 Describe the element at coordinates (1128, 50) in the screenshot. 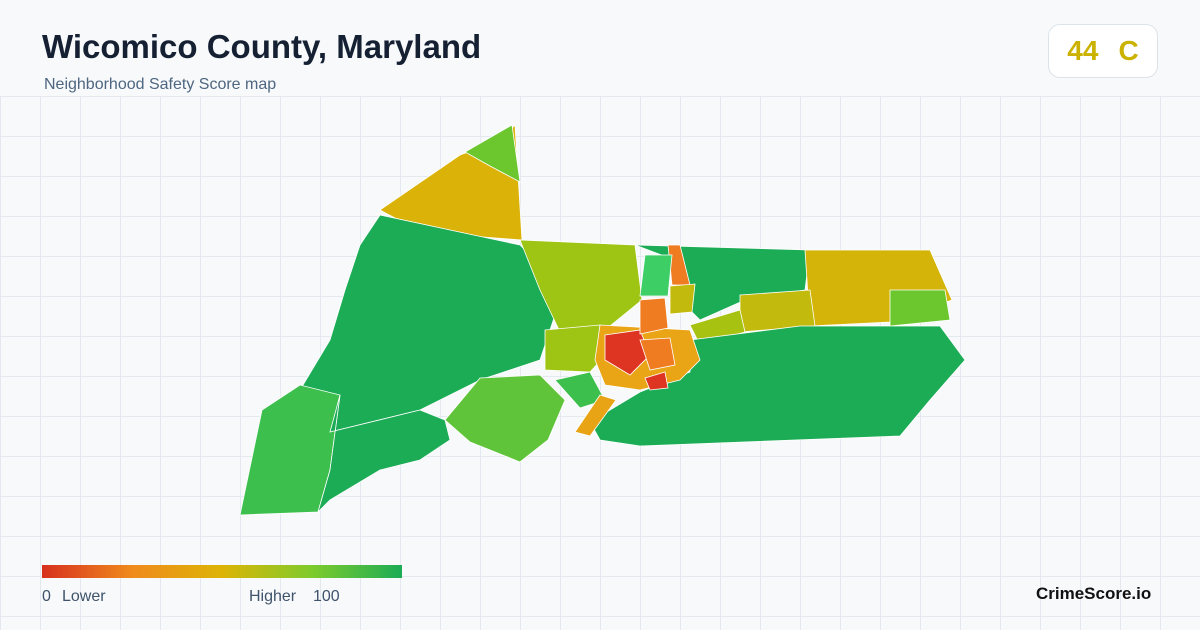

I see `score-grade: C` at that location.